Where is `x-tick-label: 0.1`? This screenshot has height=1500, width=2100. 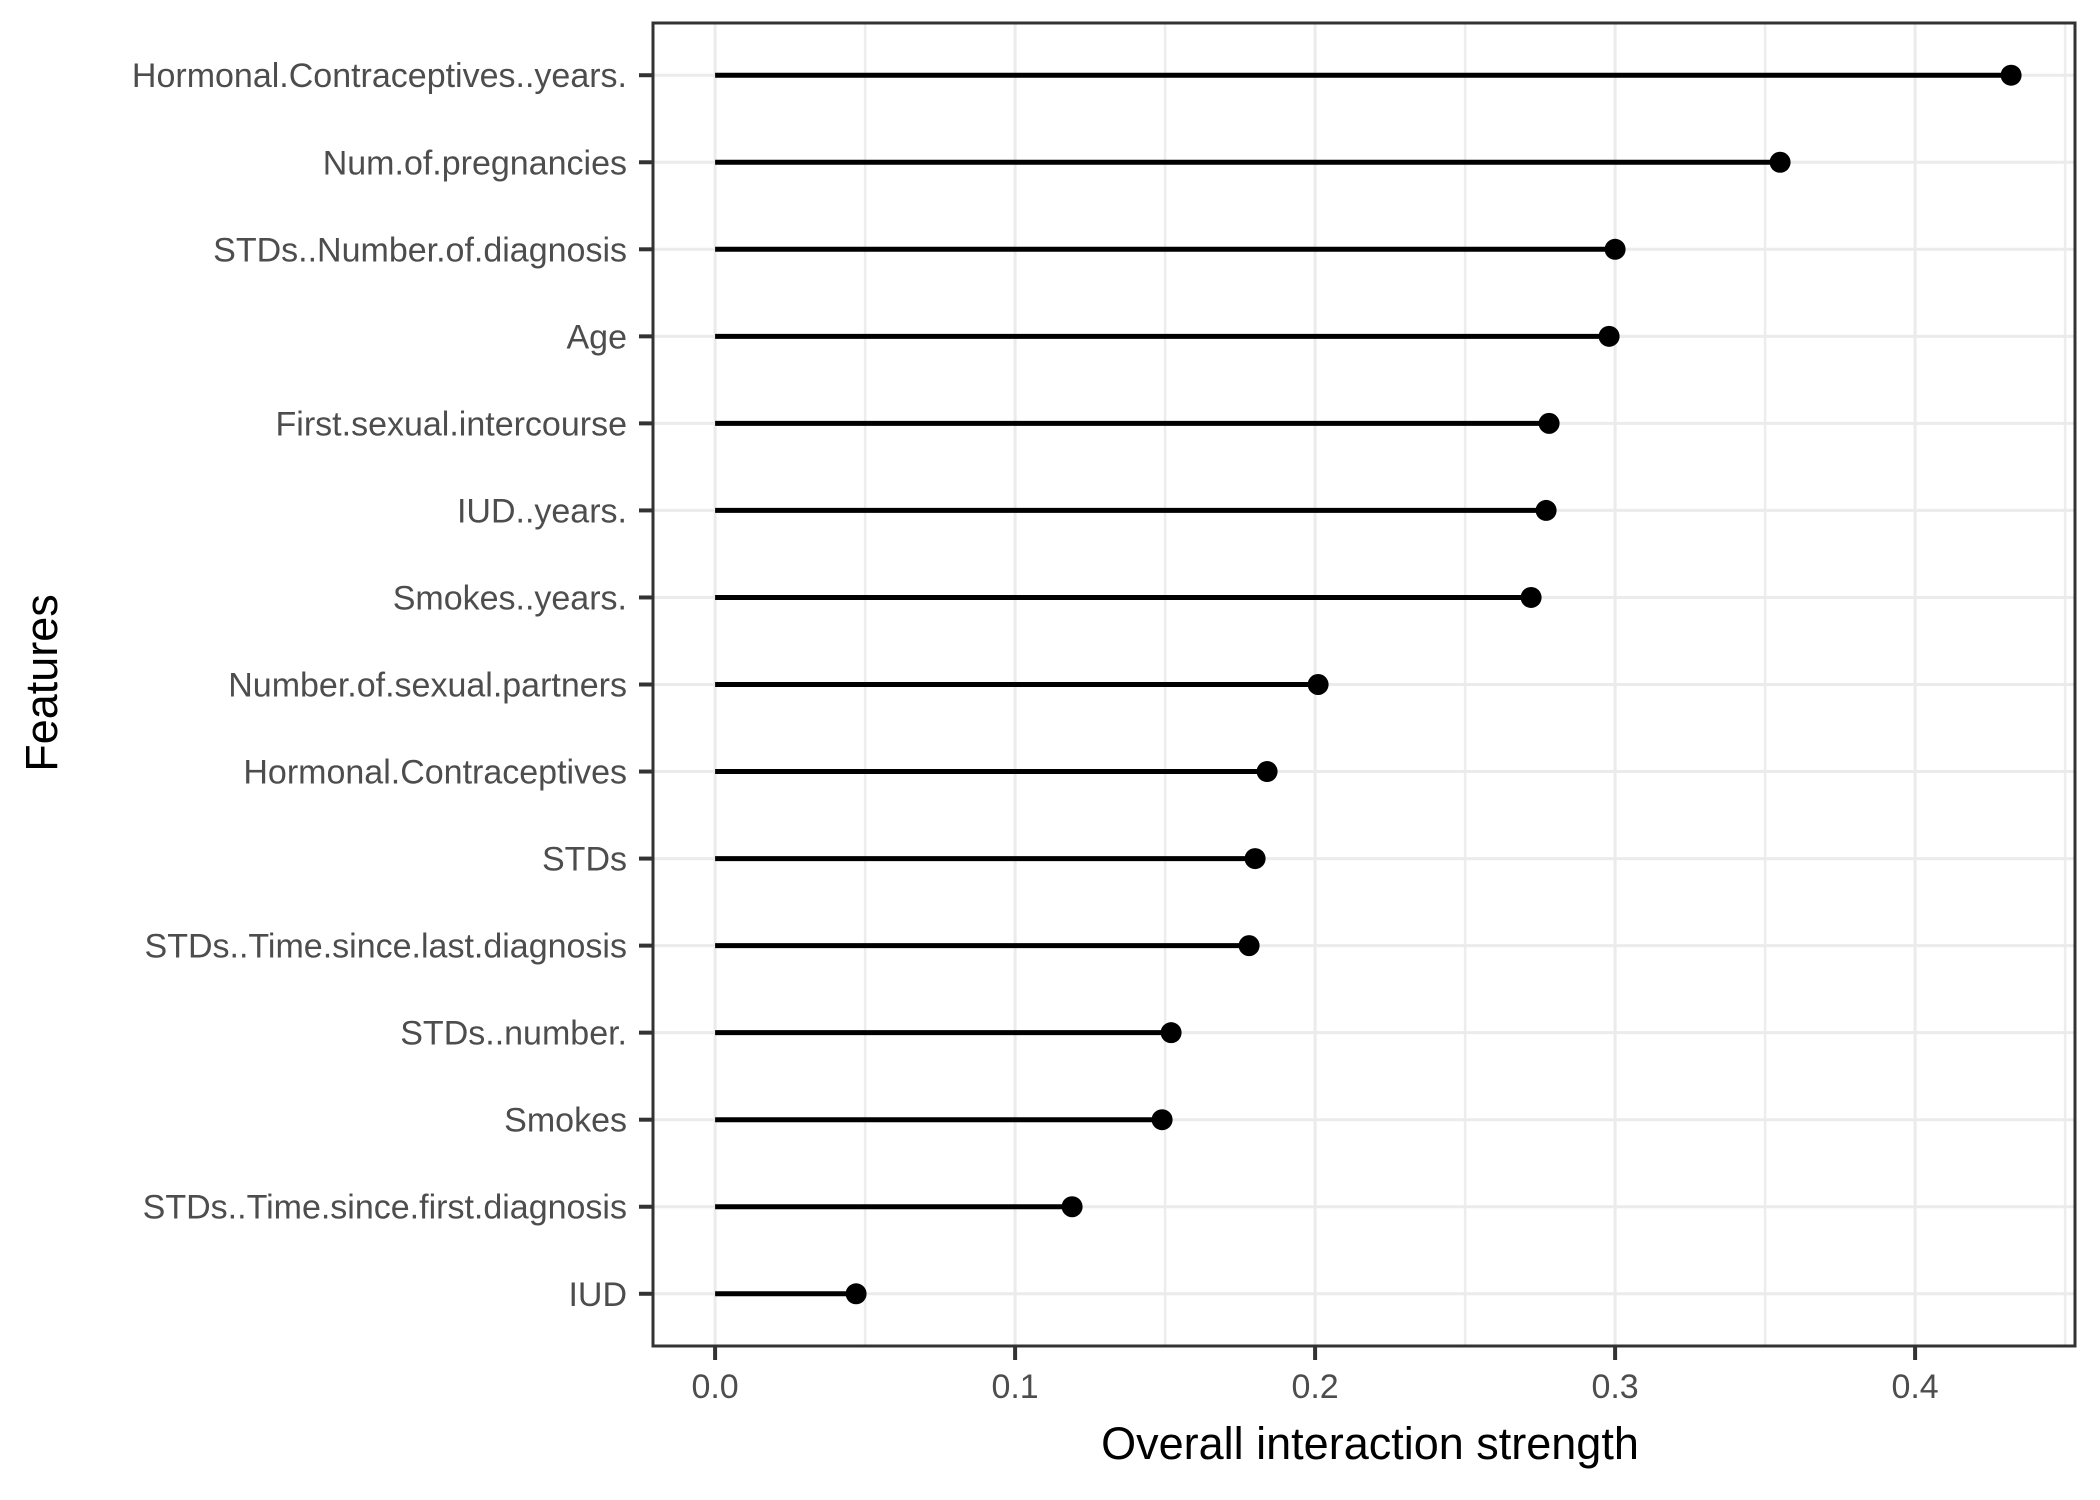 x-tick-label: 0.1 is located at coordinates (1014, 1387).